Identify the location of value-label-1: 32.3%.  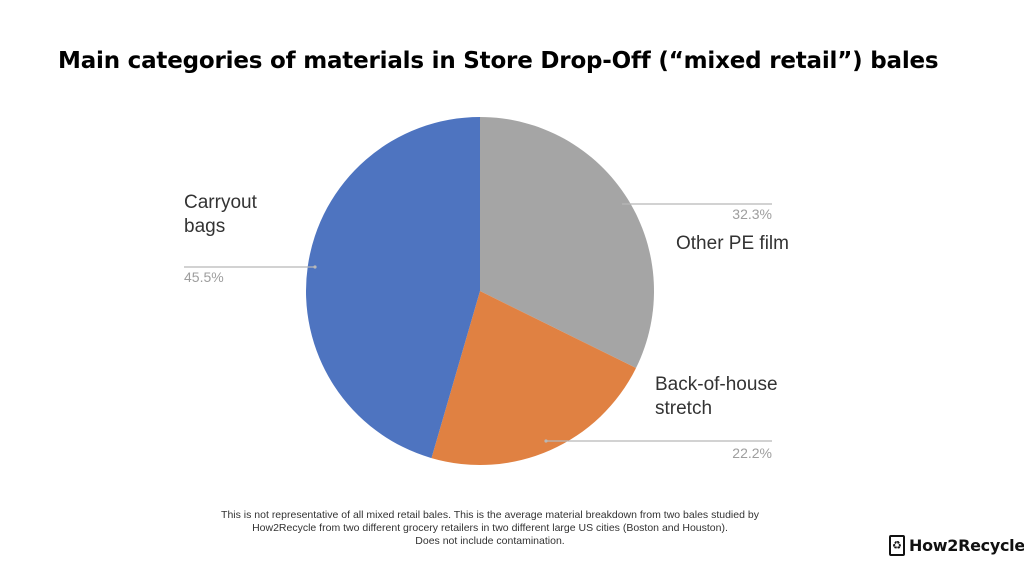
(752, 214).